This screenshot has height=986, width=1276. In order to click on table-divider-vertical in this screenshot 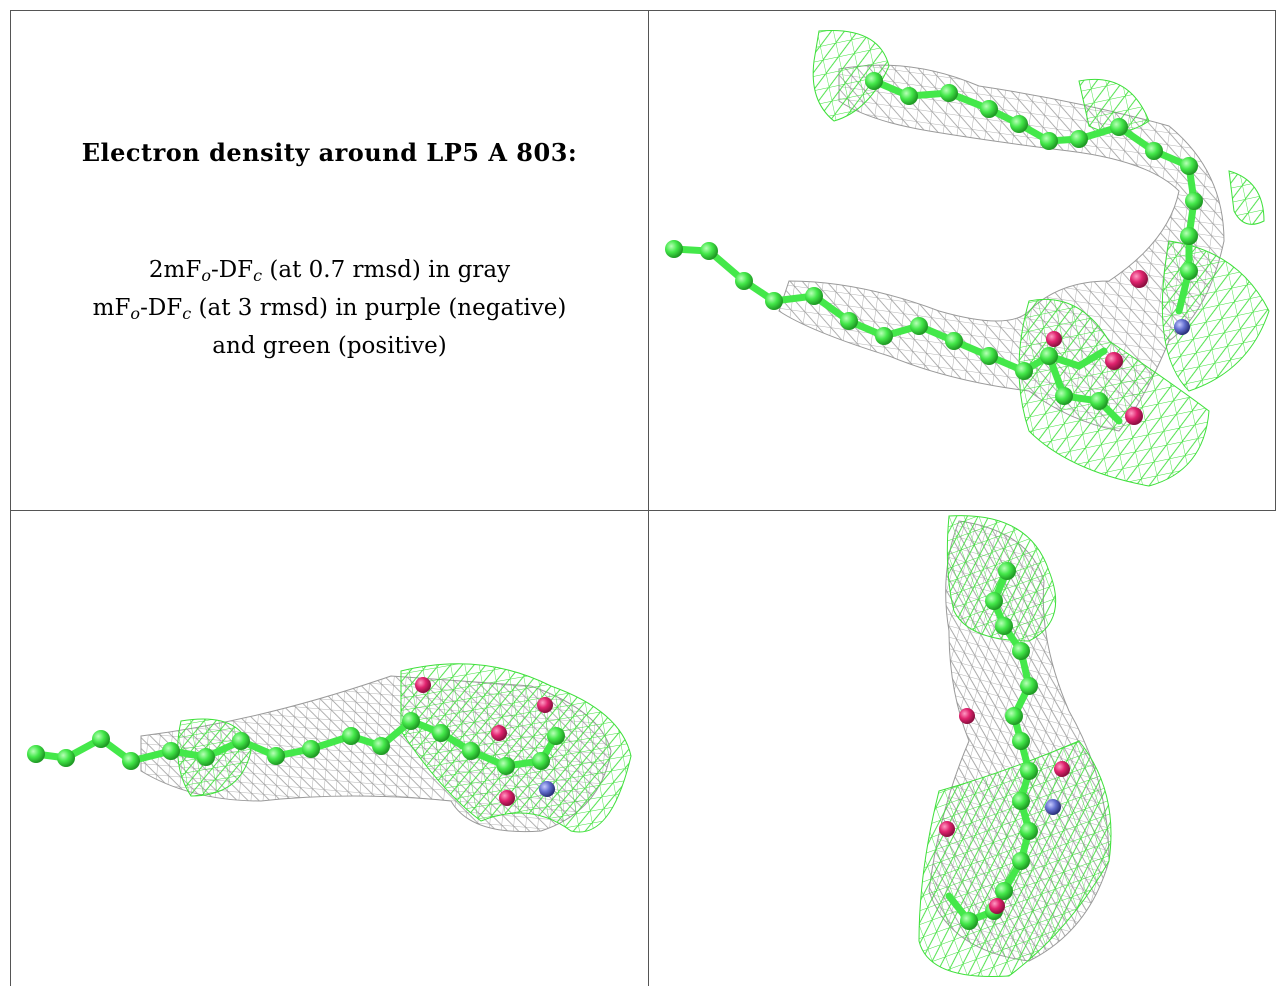, I will do `click(648, 498)`.